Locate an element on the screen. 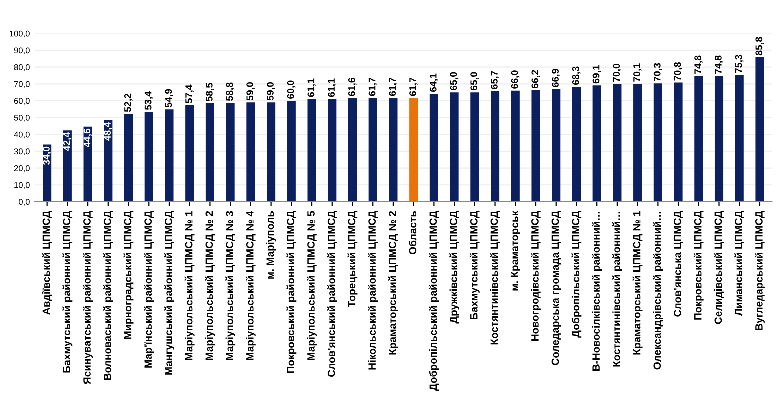  y-tick-label: 0,0 is located at coordinates (24, 202).